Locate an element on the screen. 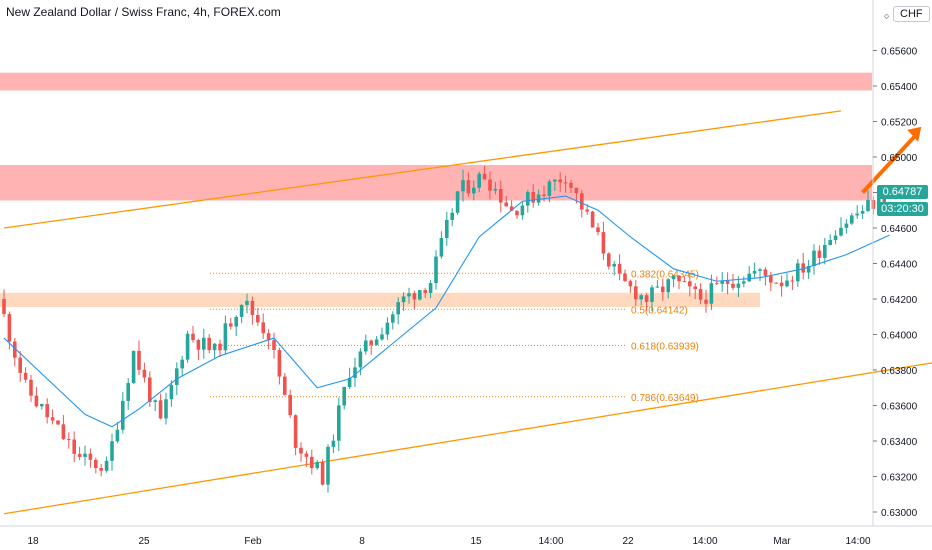 The width and height of the screenshot is (932, 550). y-tick-label: 0.63000 is located at coordinates (899, 513).